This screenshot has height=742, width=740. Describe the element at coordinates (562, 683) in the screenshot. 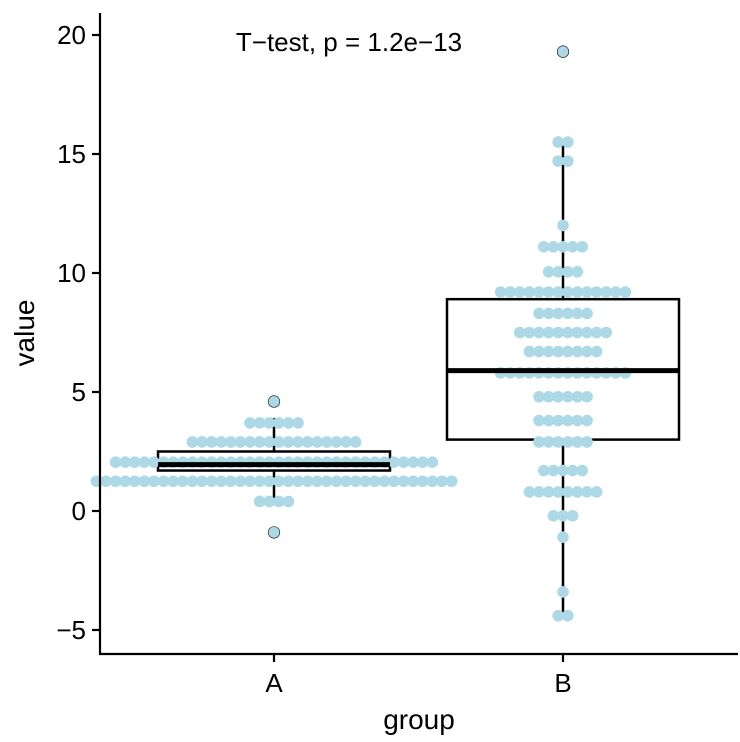

I see `x-tick-label: B` at that location.